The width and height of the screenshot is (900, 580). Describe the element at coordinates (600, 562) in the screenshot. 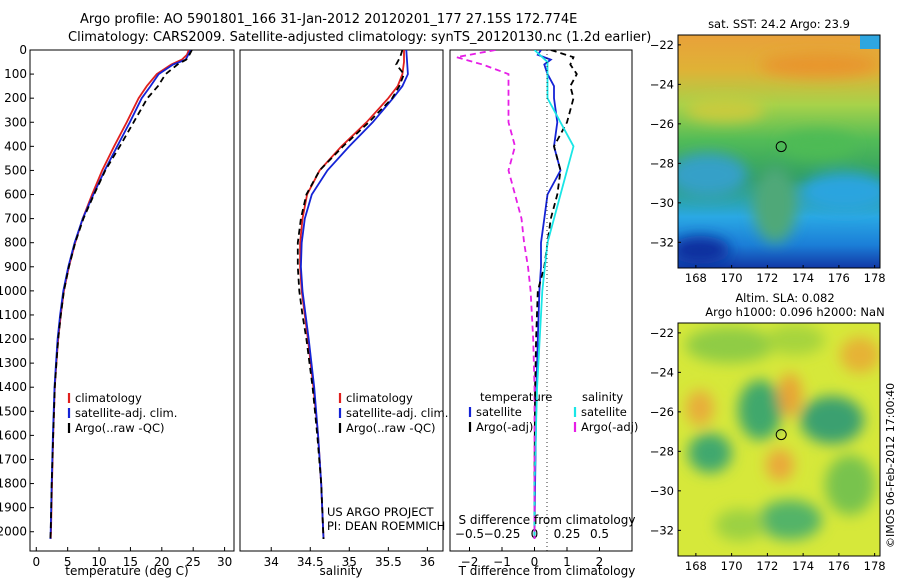

I see `x-tick-label: 2` at that location.